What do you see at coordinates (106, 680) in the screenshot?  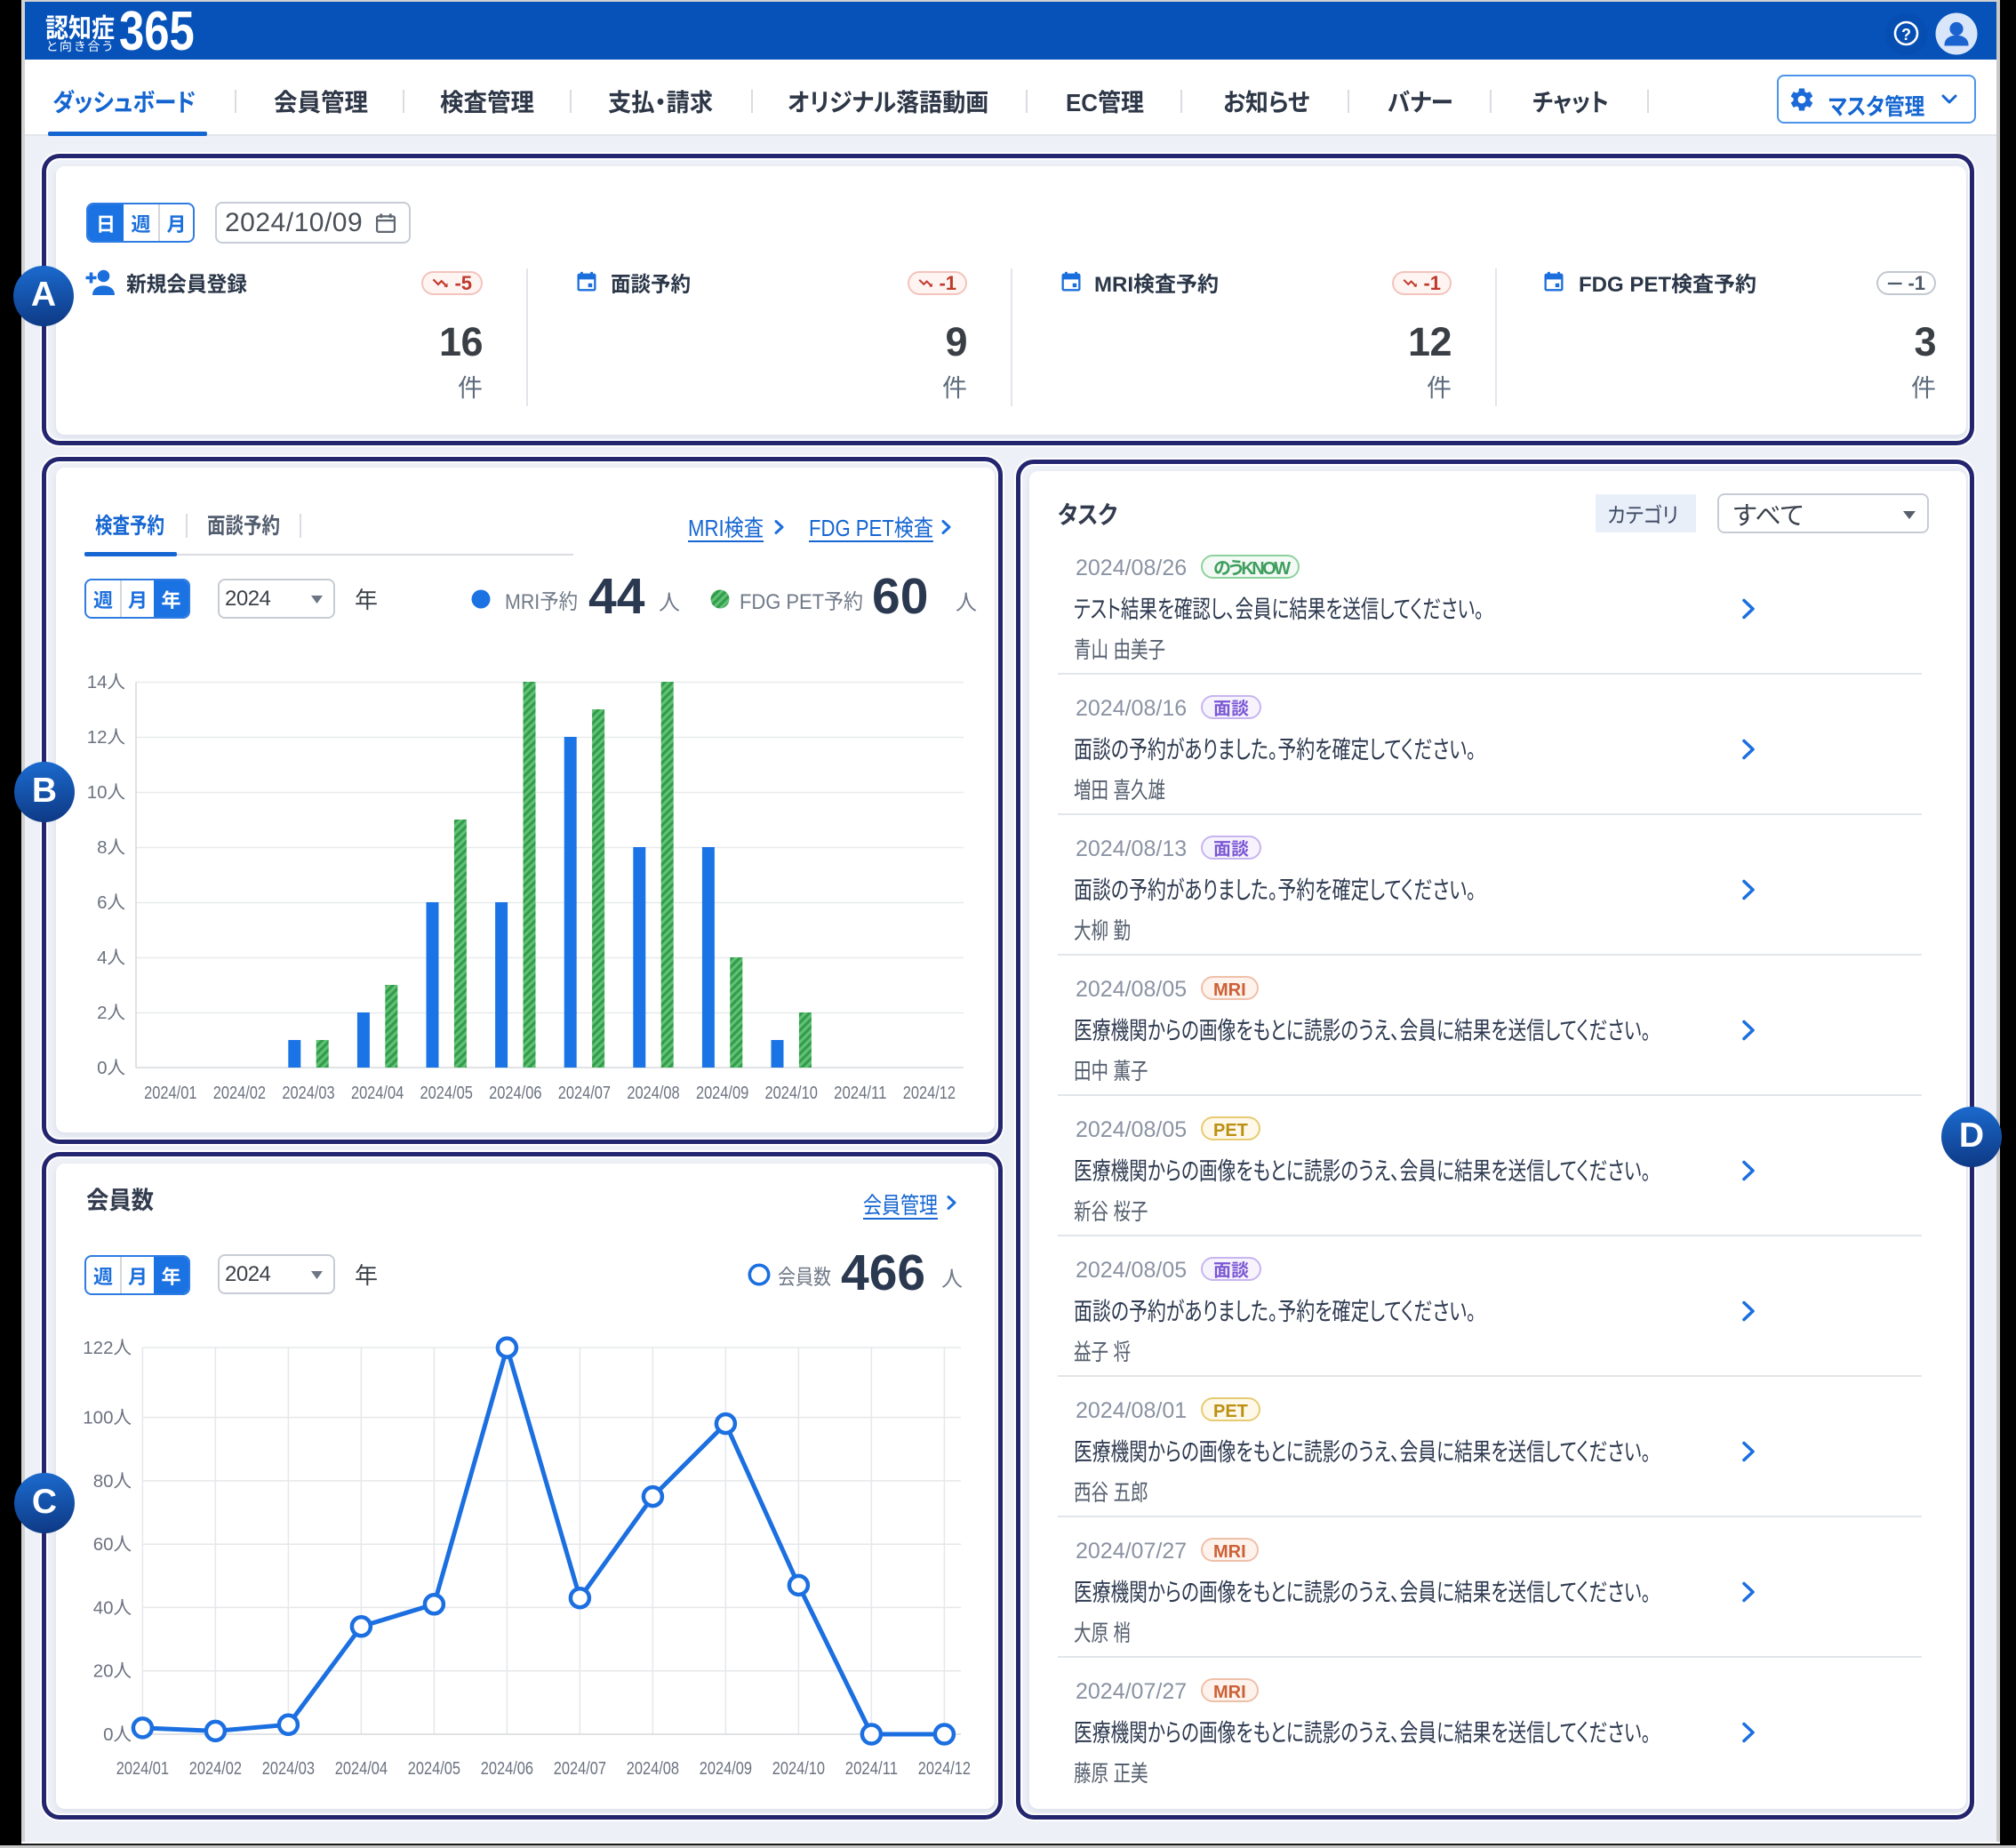 I see `svg-text: 14人` at bounding box center [106, 680].